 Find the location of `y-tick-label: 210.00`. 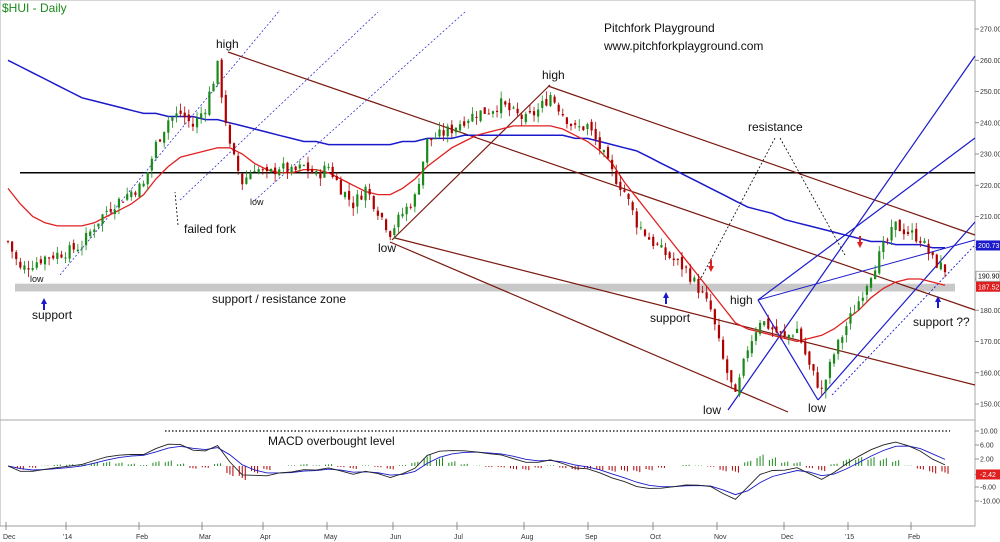

y-tick-label: 210.00 is located at coordinates (990, 217).